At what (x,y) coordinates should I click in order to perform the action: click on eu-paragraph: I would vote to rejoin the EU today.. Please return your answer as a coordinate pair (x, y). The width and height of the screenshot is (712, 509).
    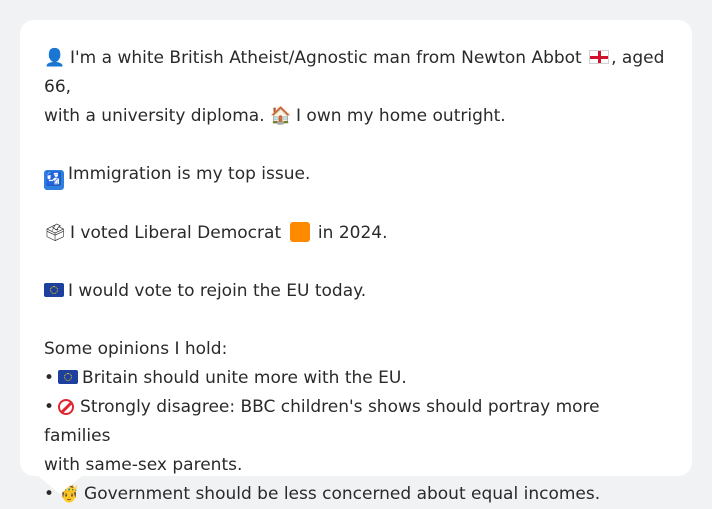
    Looking at the image, I should click on (356, 291).